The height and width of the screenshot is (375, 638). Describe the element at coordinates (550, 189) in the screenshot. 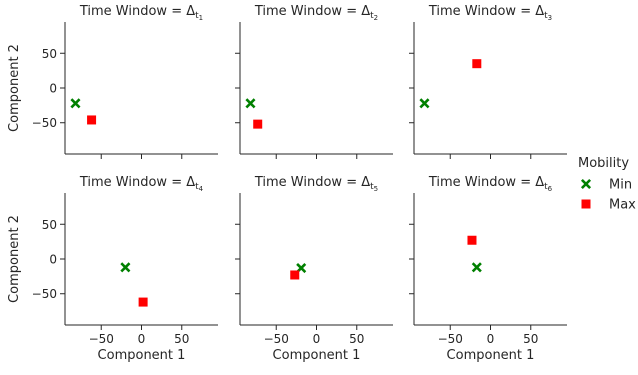

I see `panel-title-sub-index: 6` at that location.